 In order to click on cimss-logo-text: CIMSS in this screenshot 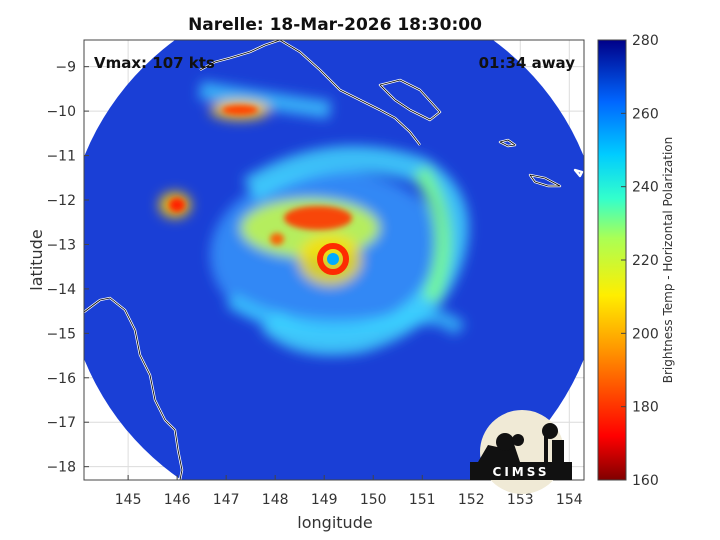, I will do `click(521, 472)`.